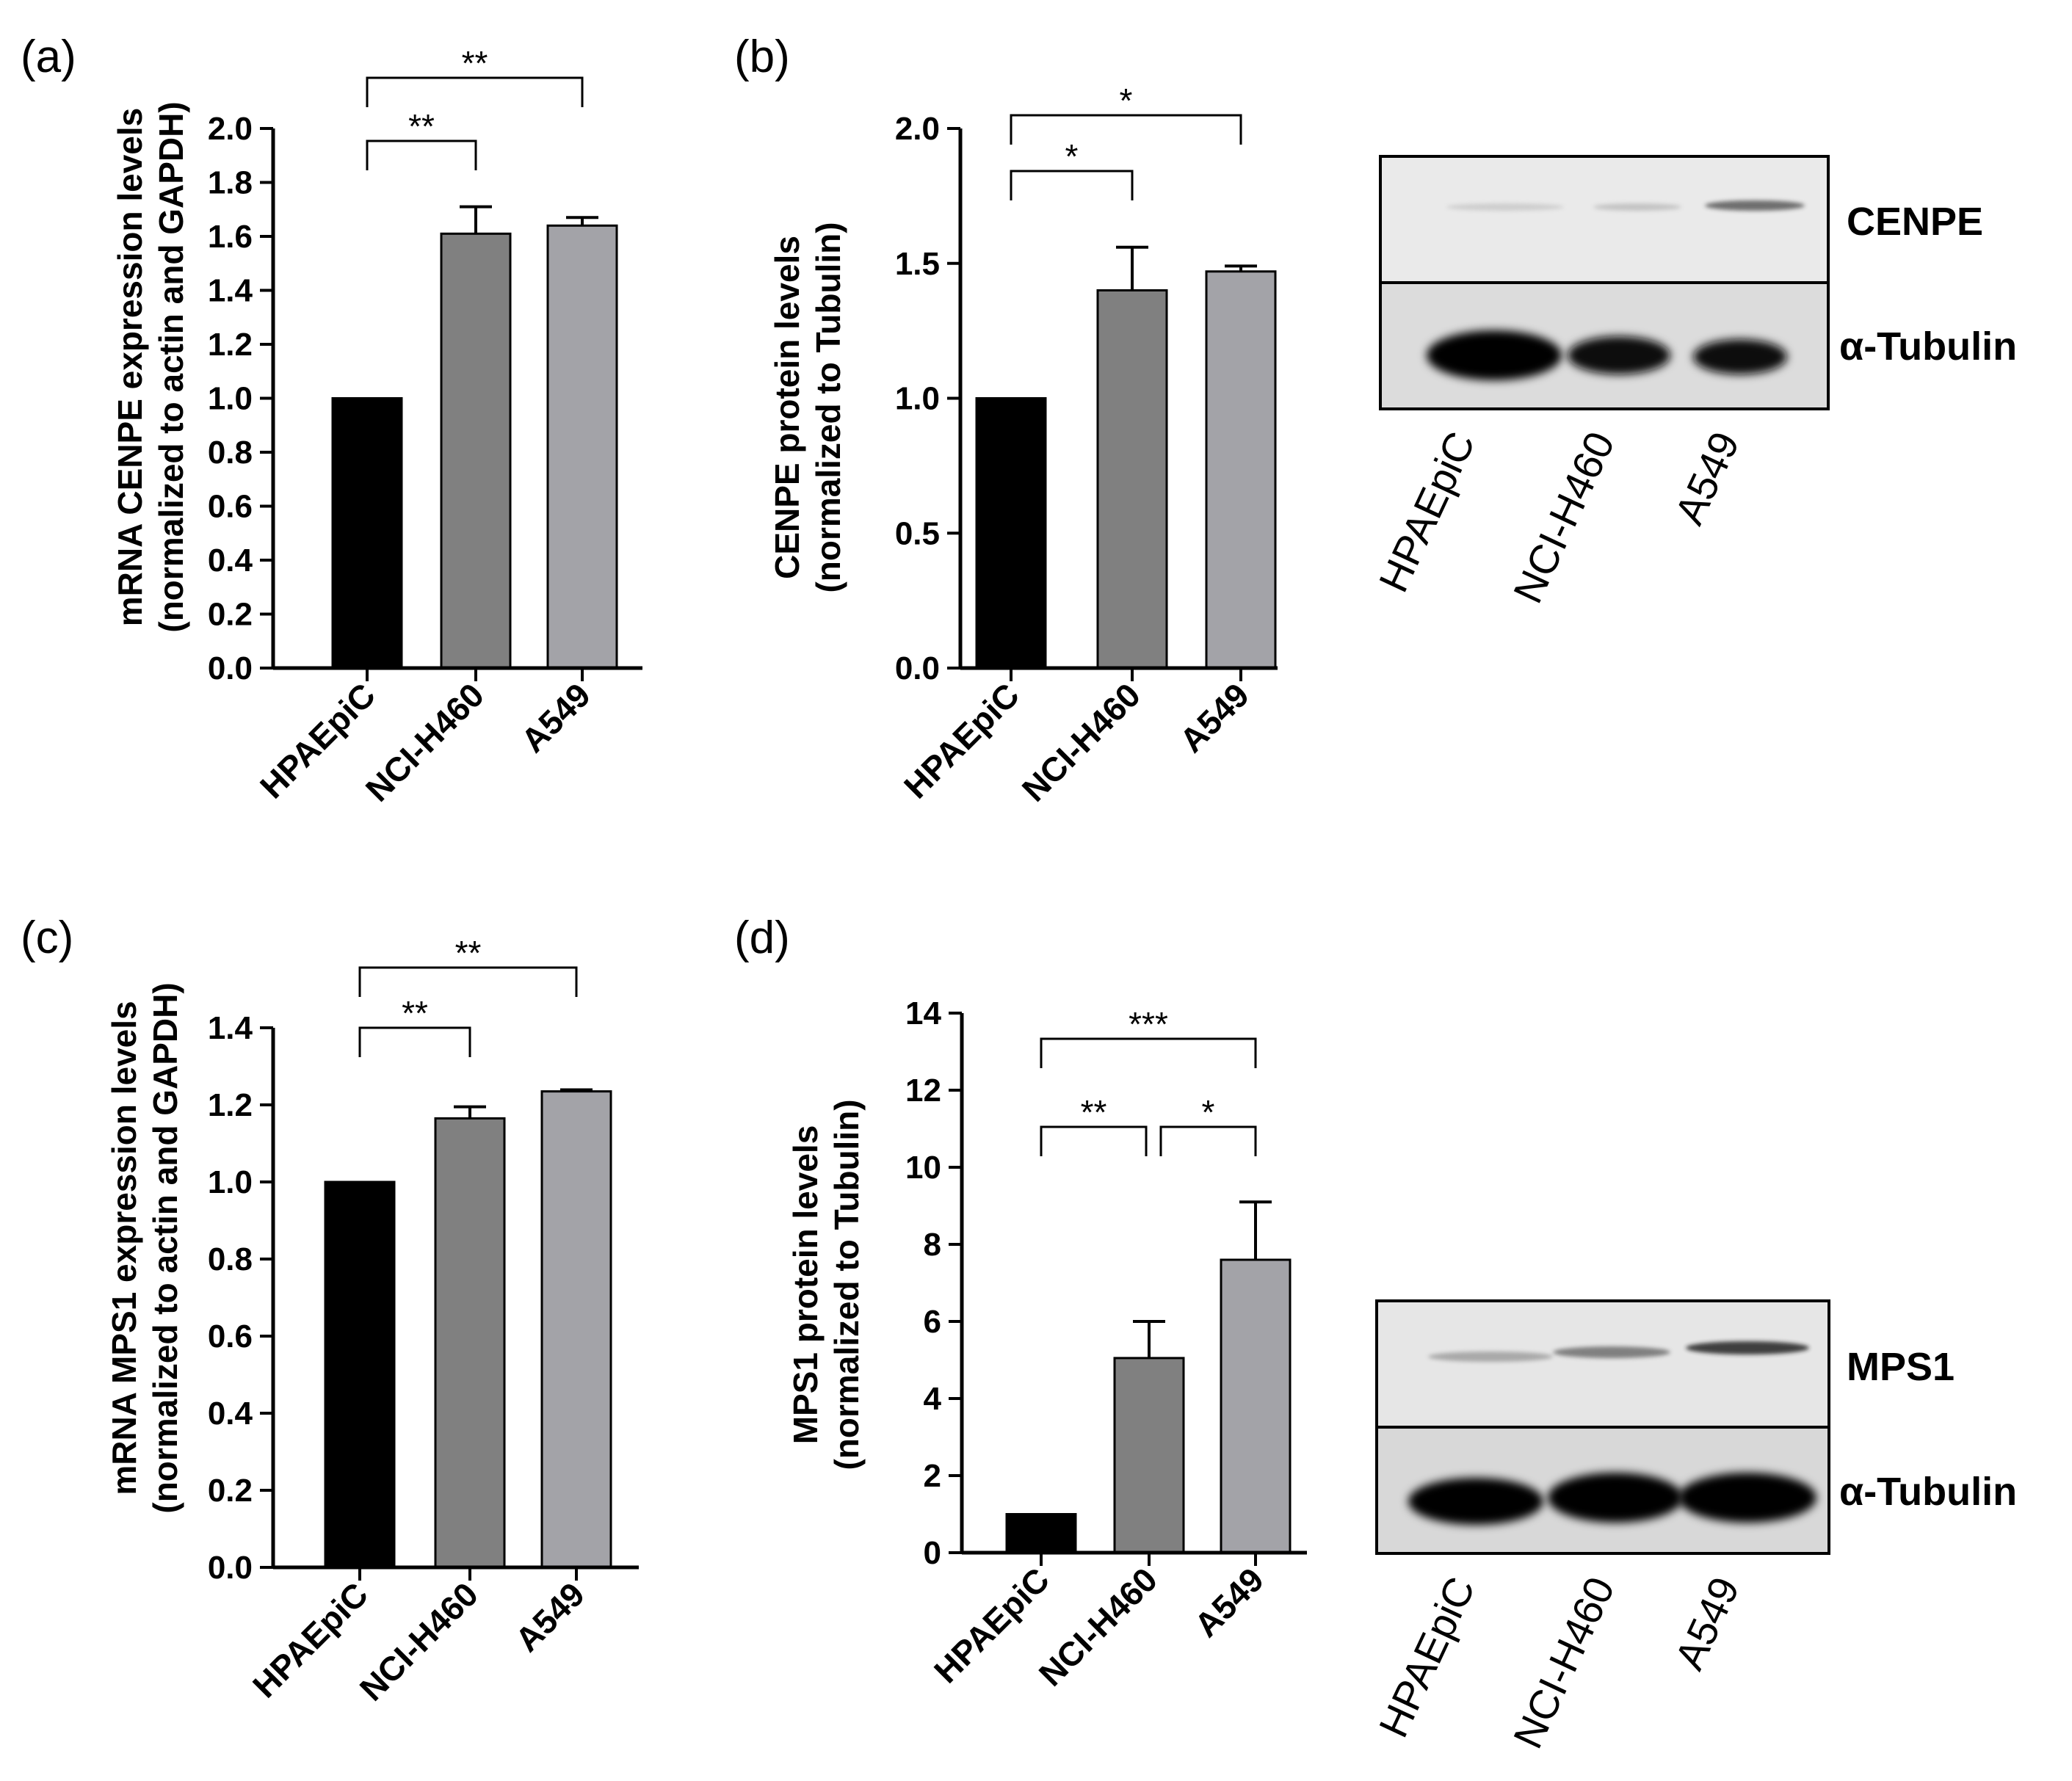 The image size is (2072, 1781). What do you see at coordinates (124, 1248) in the screenshot?
I see `y-axis-title-line-1: mRNA MPS1 expression levels` at bounding box center [124, 1248].